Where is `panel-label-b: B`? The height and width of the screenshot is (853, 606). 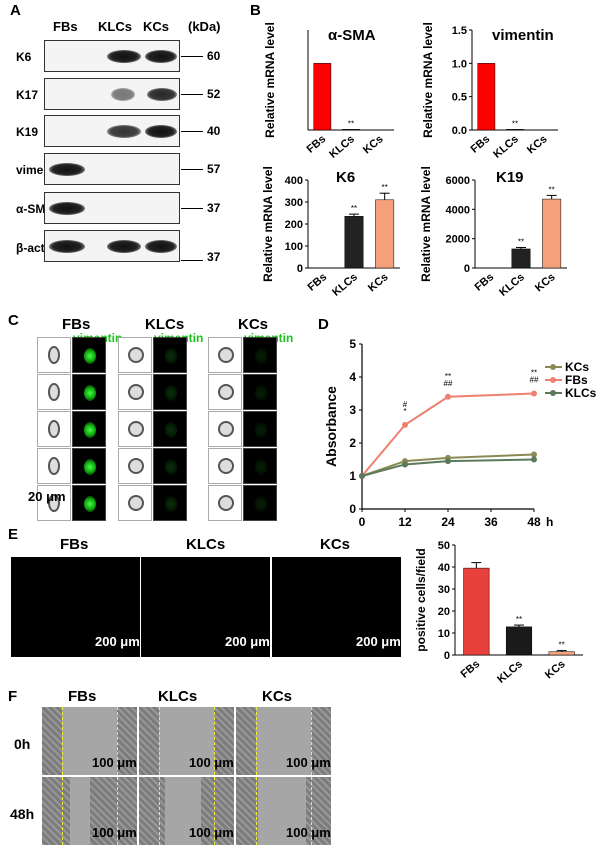 panel-label-b: B is located at coordinates (255, 10).